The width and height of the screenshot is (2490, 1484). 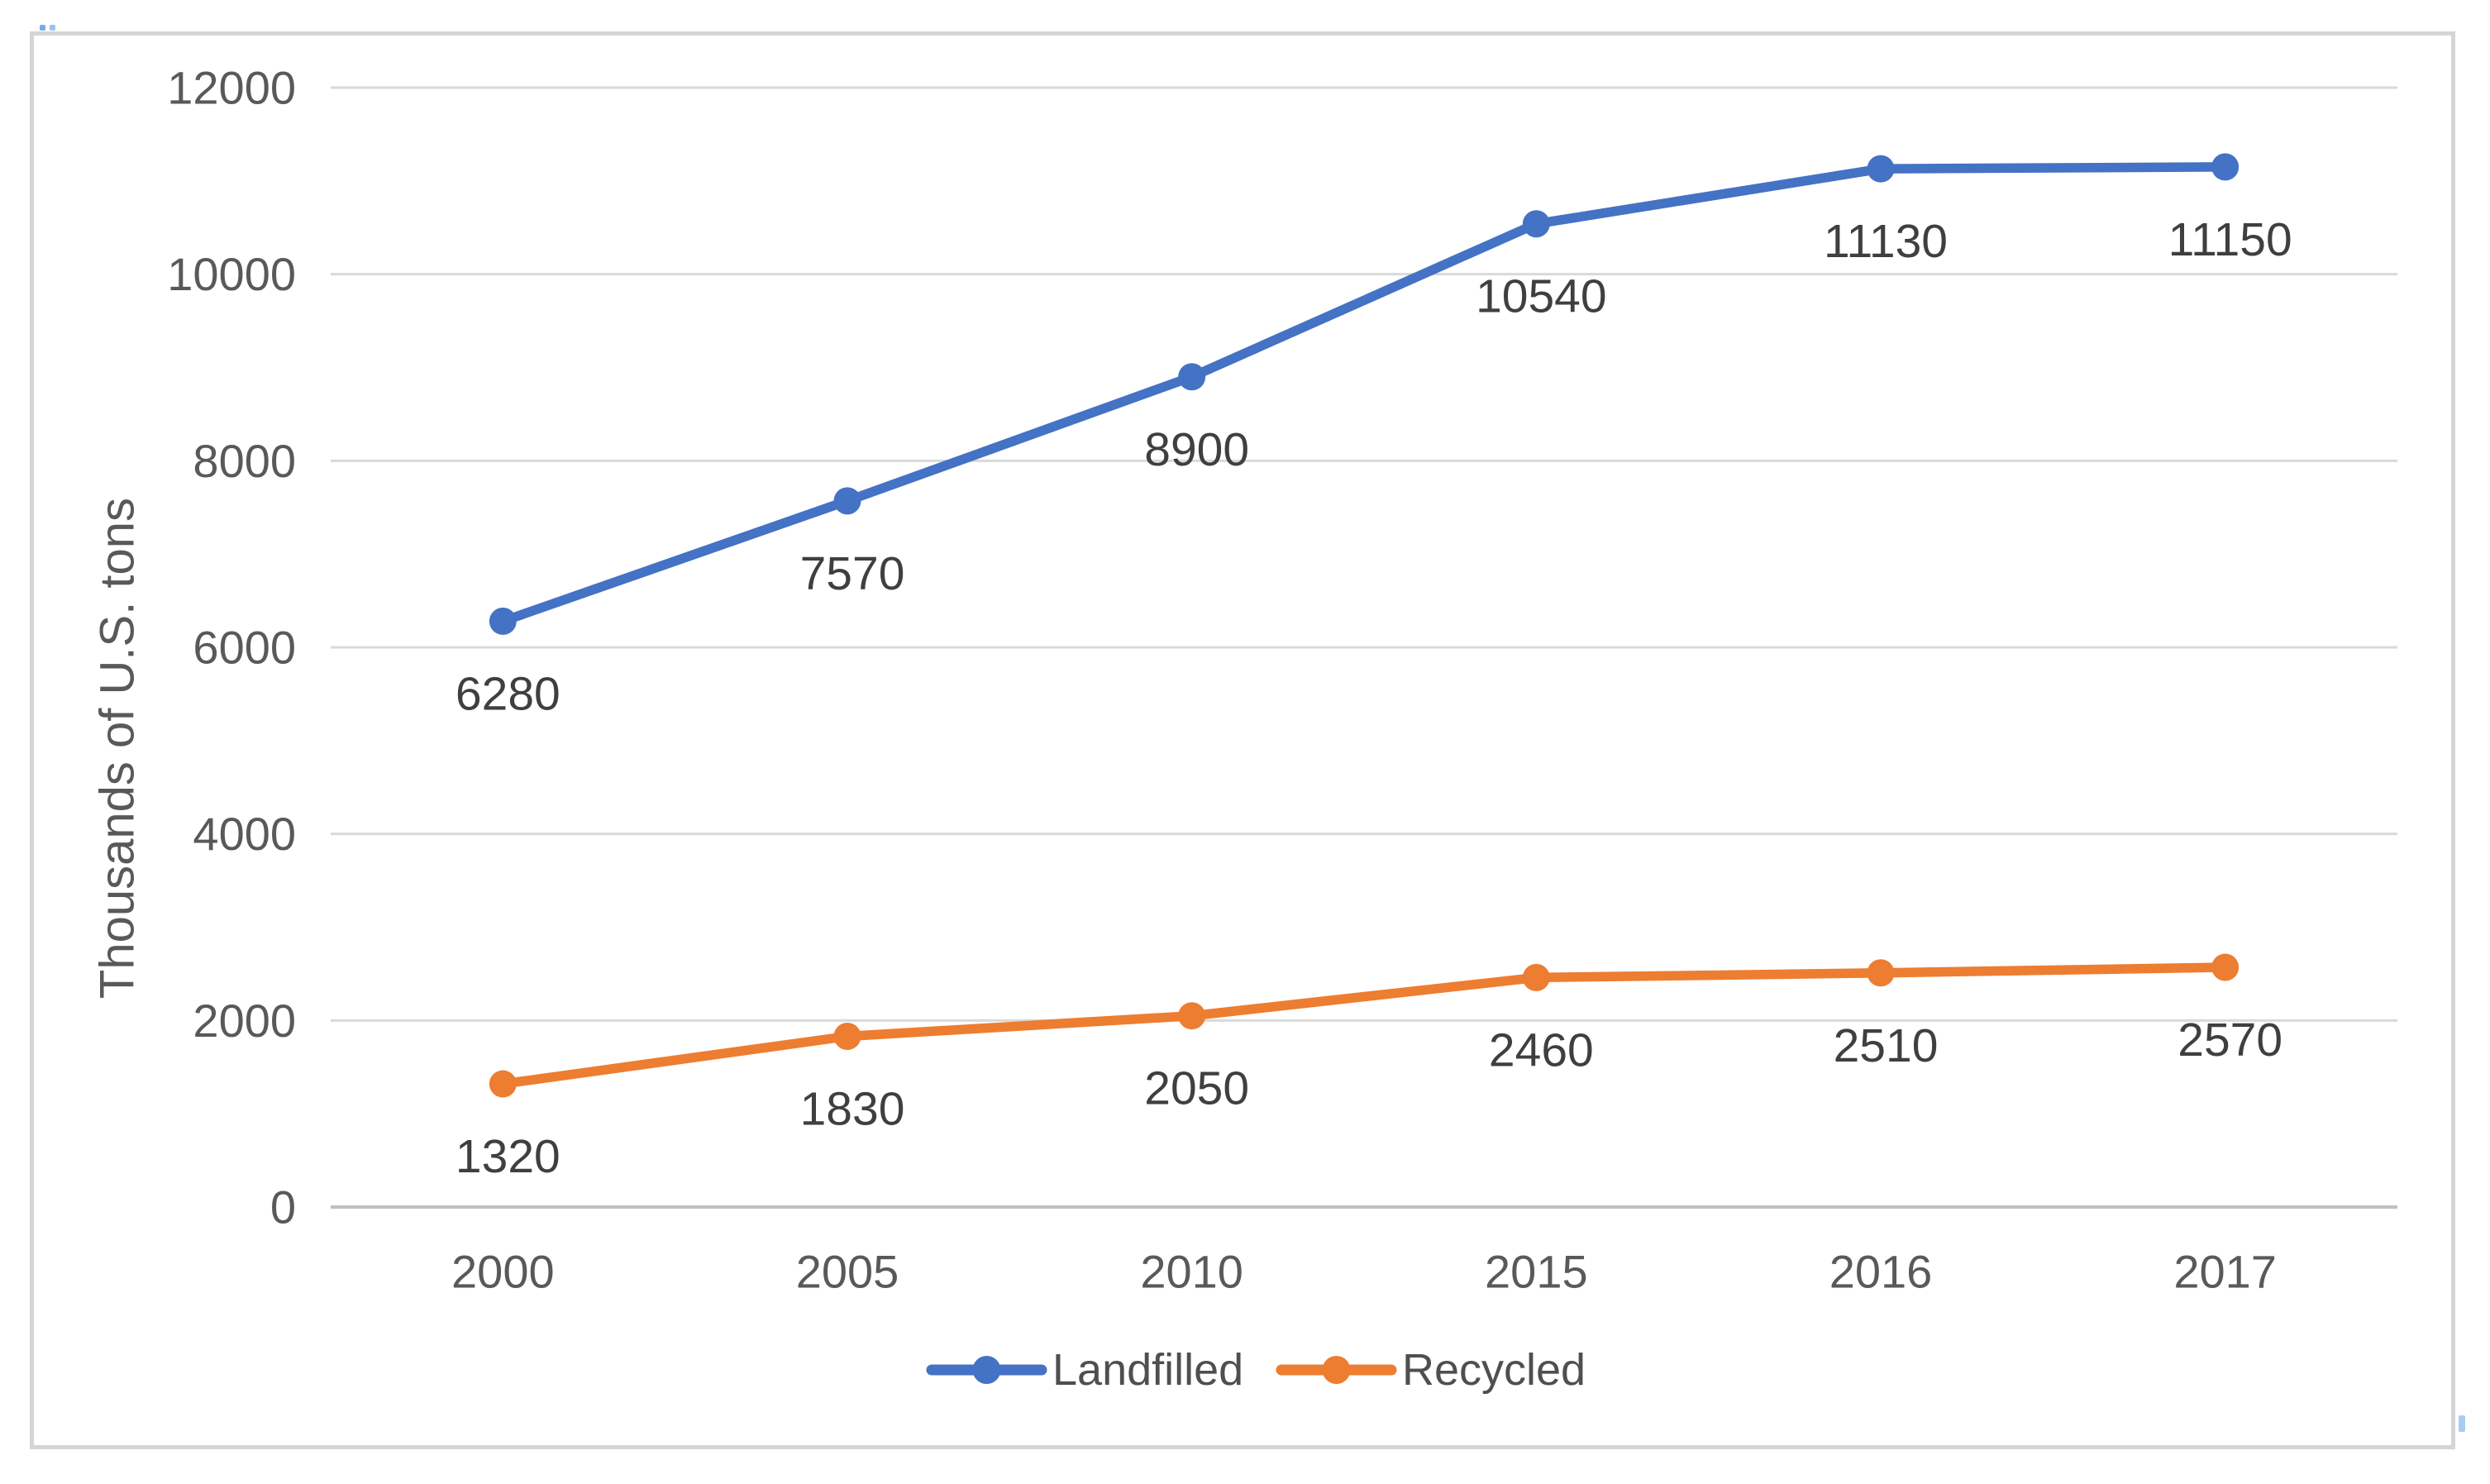 What do you see at coordinates (853, 1109) in the screenshot?
I see `recycled-data-label: 1830` at bounding box center [853, 1109].